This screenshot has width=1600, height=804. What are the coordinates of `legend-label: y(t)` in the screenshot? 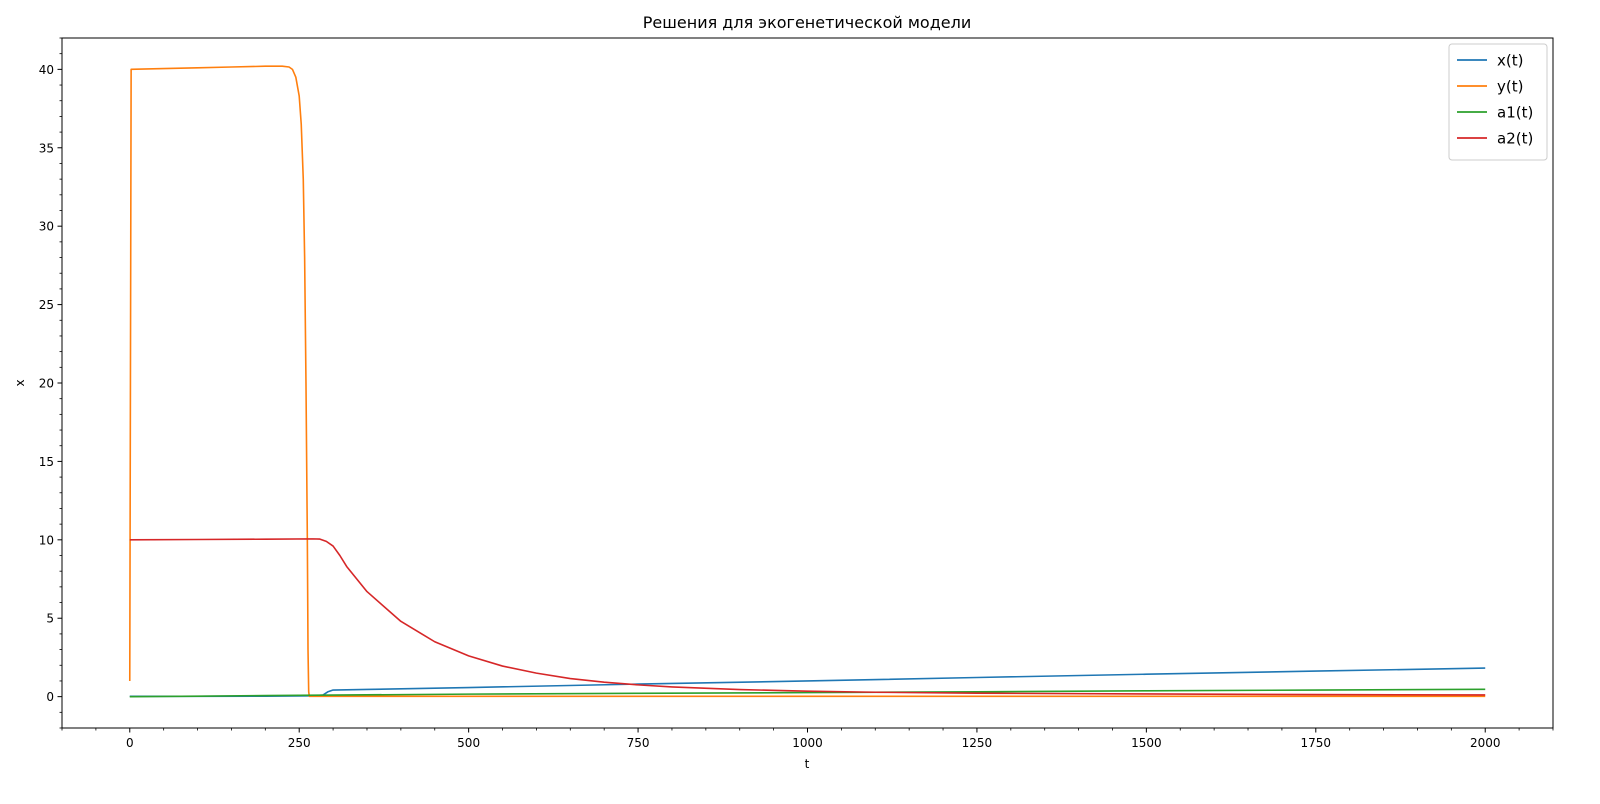 It's located at (1510, 87).